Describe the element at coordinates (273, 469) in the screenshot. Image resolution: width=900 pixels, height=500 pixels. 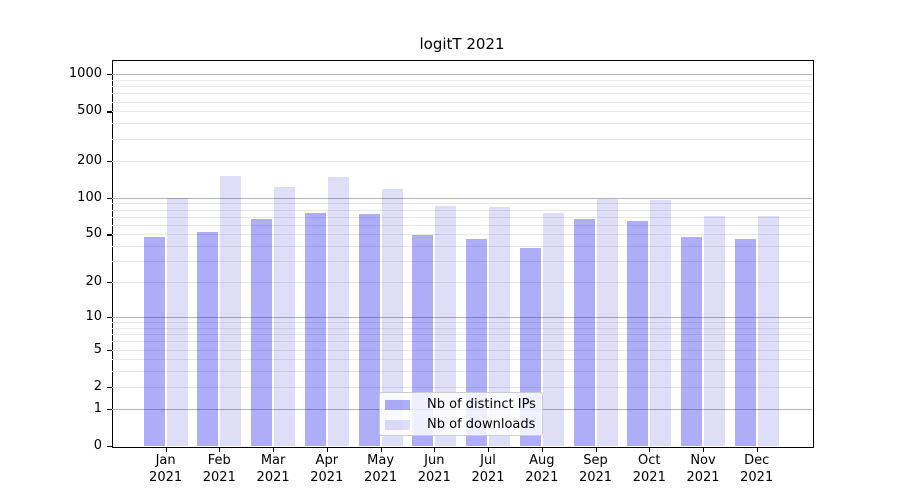
I see `x-tick-label: Mar 2021` at that location.